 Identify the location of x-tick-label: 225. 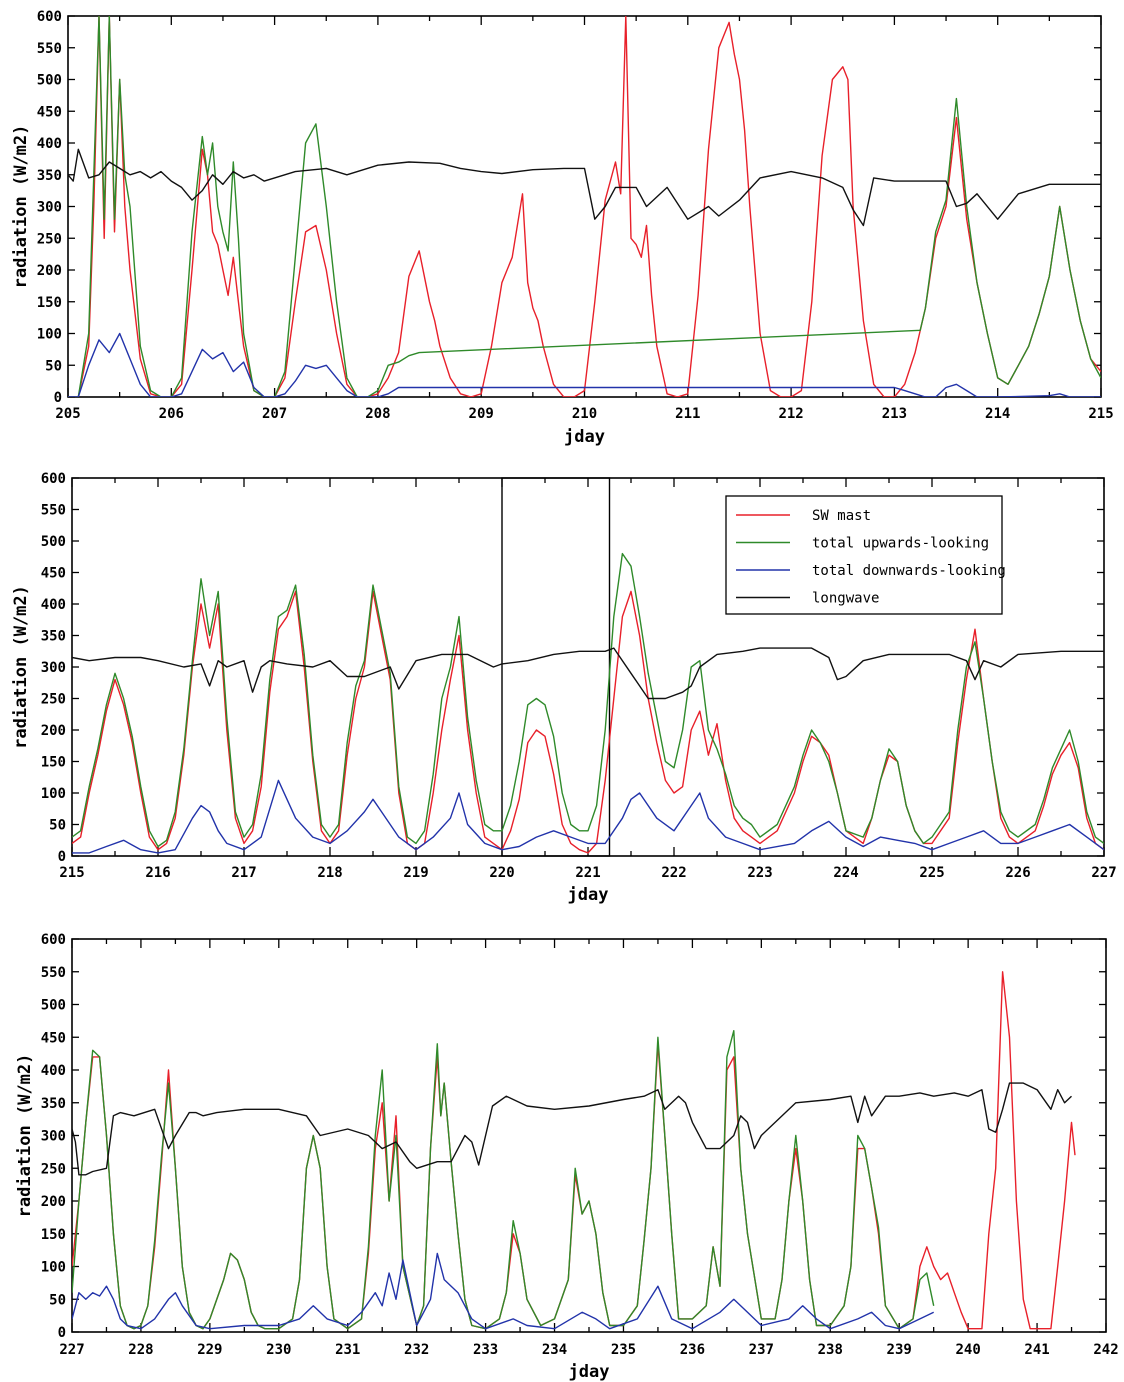
(931, 873).